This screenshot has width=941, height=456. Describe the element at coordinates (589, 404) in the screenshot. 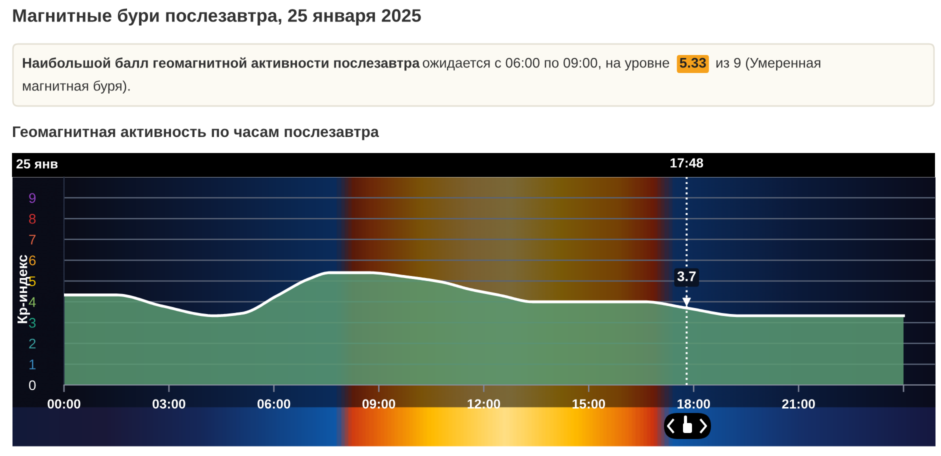

I see `x-tick-label: 15:00` at that location.